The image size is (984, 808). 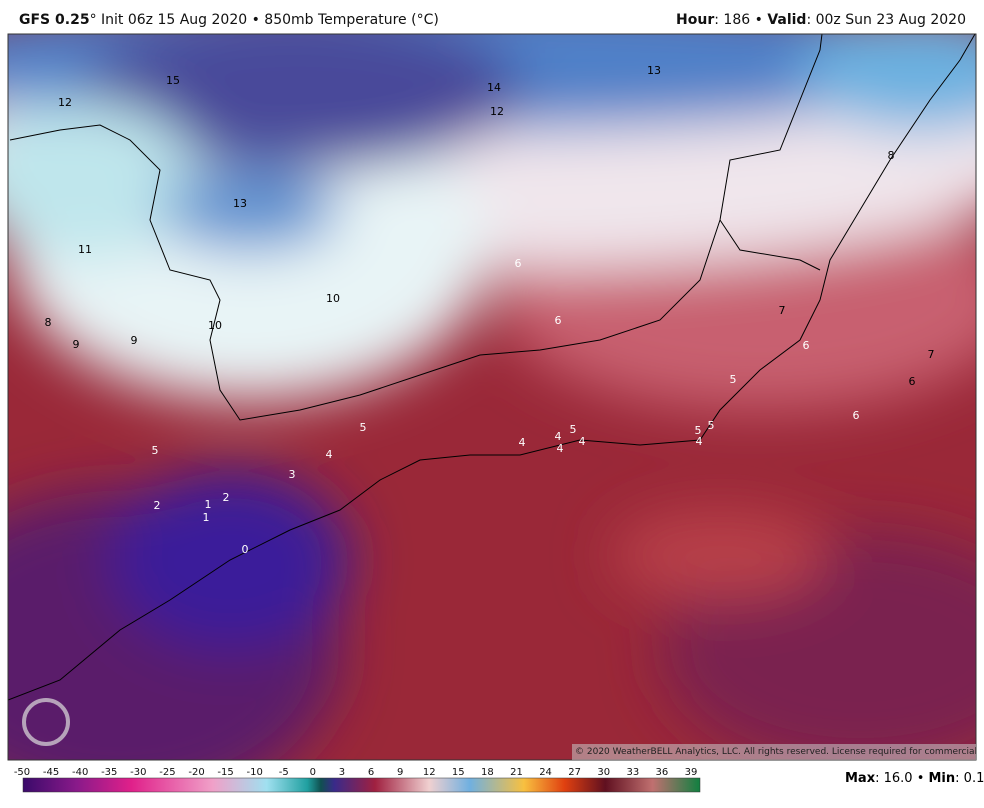 What do you see at coordinates (361, 785) in the screenshot?
I see `colorbar` at bounding box center [361, 785].